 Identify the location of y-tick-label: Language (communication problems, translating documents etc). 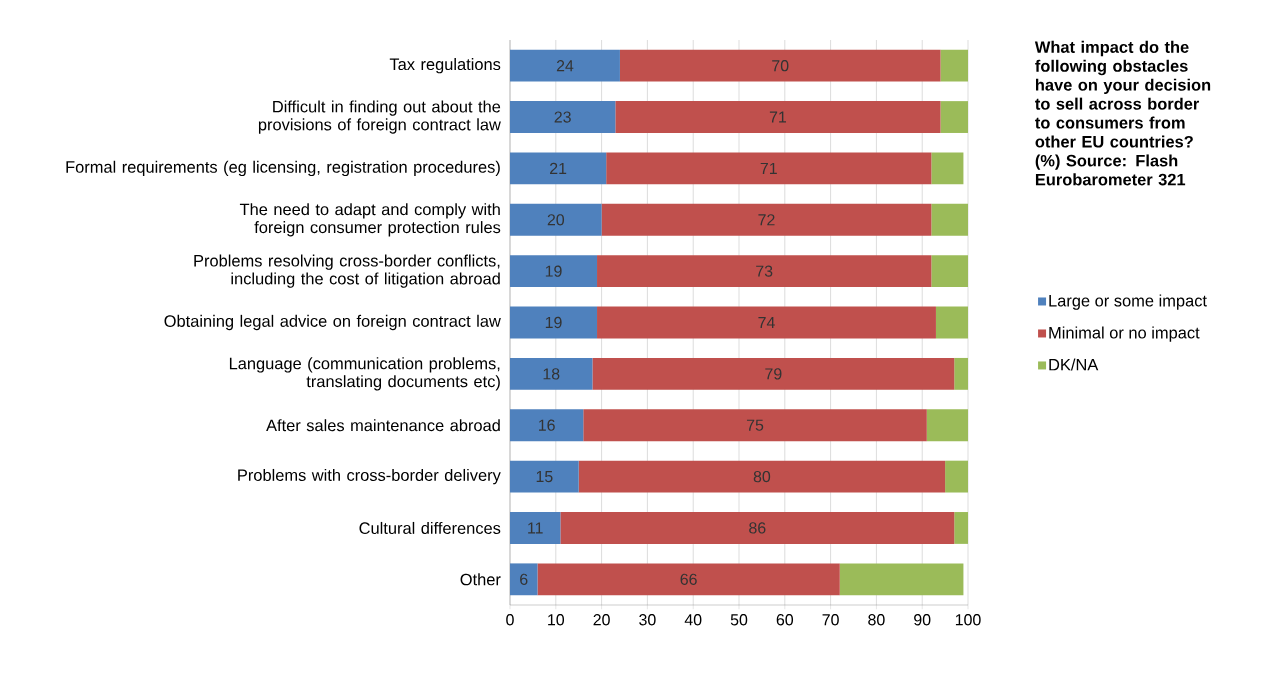
(364, 374).